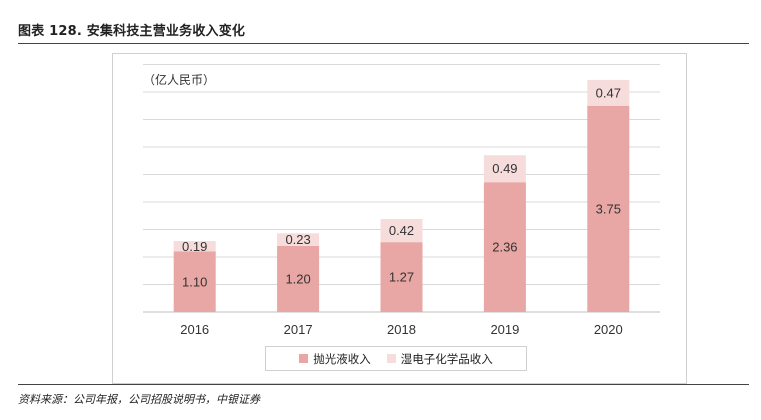 The width and height of the screenshot is (761, 420). I want to click on top-rule, so click(383, 43).